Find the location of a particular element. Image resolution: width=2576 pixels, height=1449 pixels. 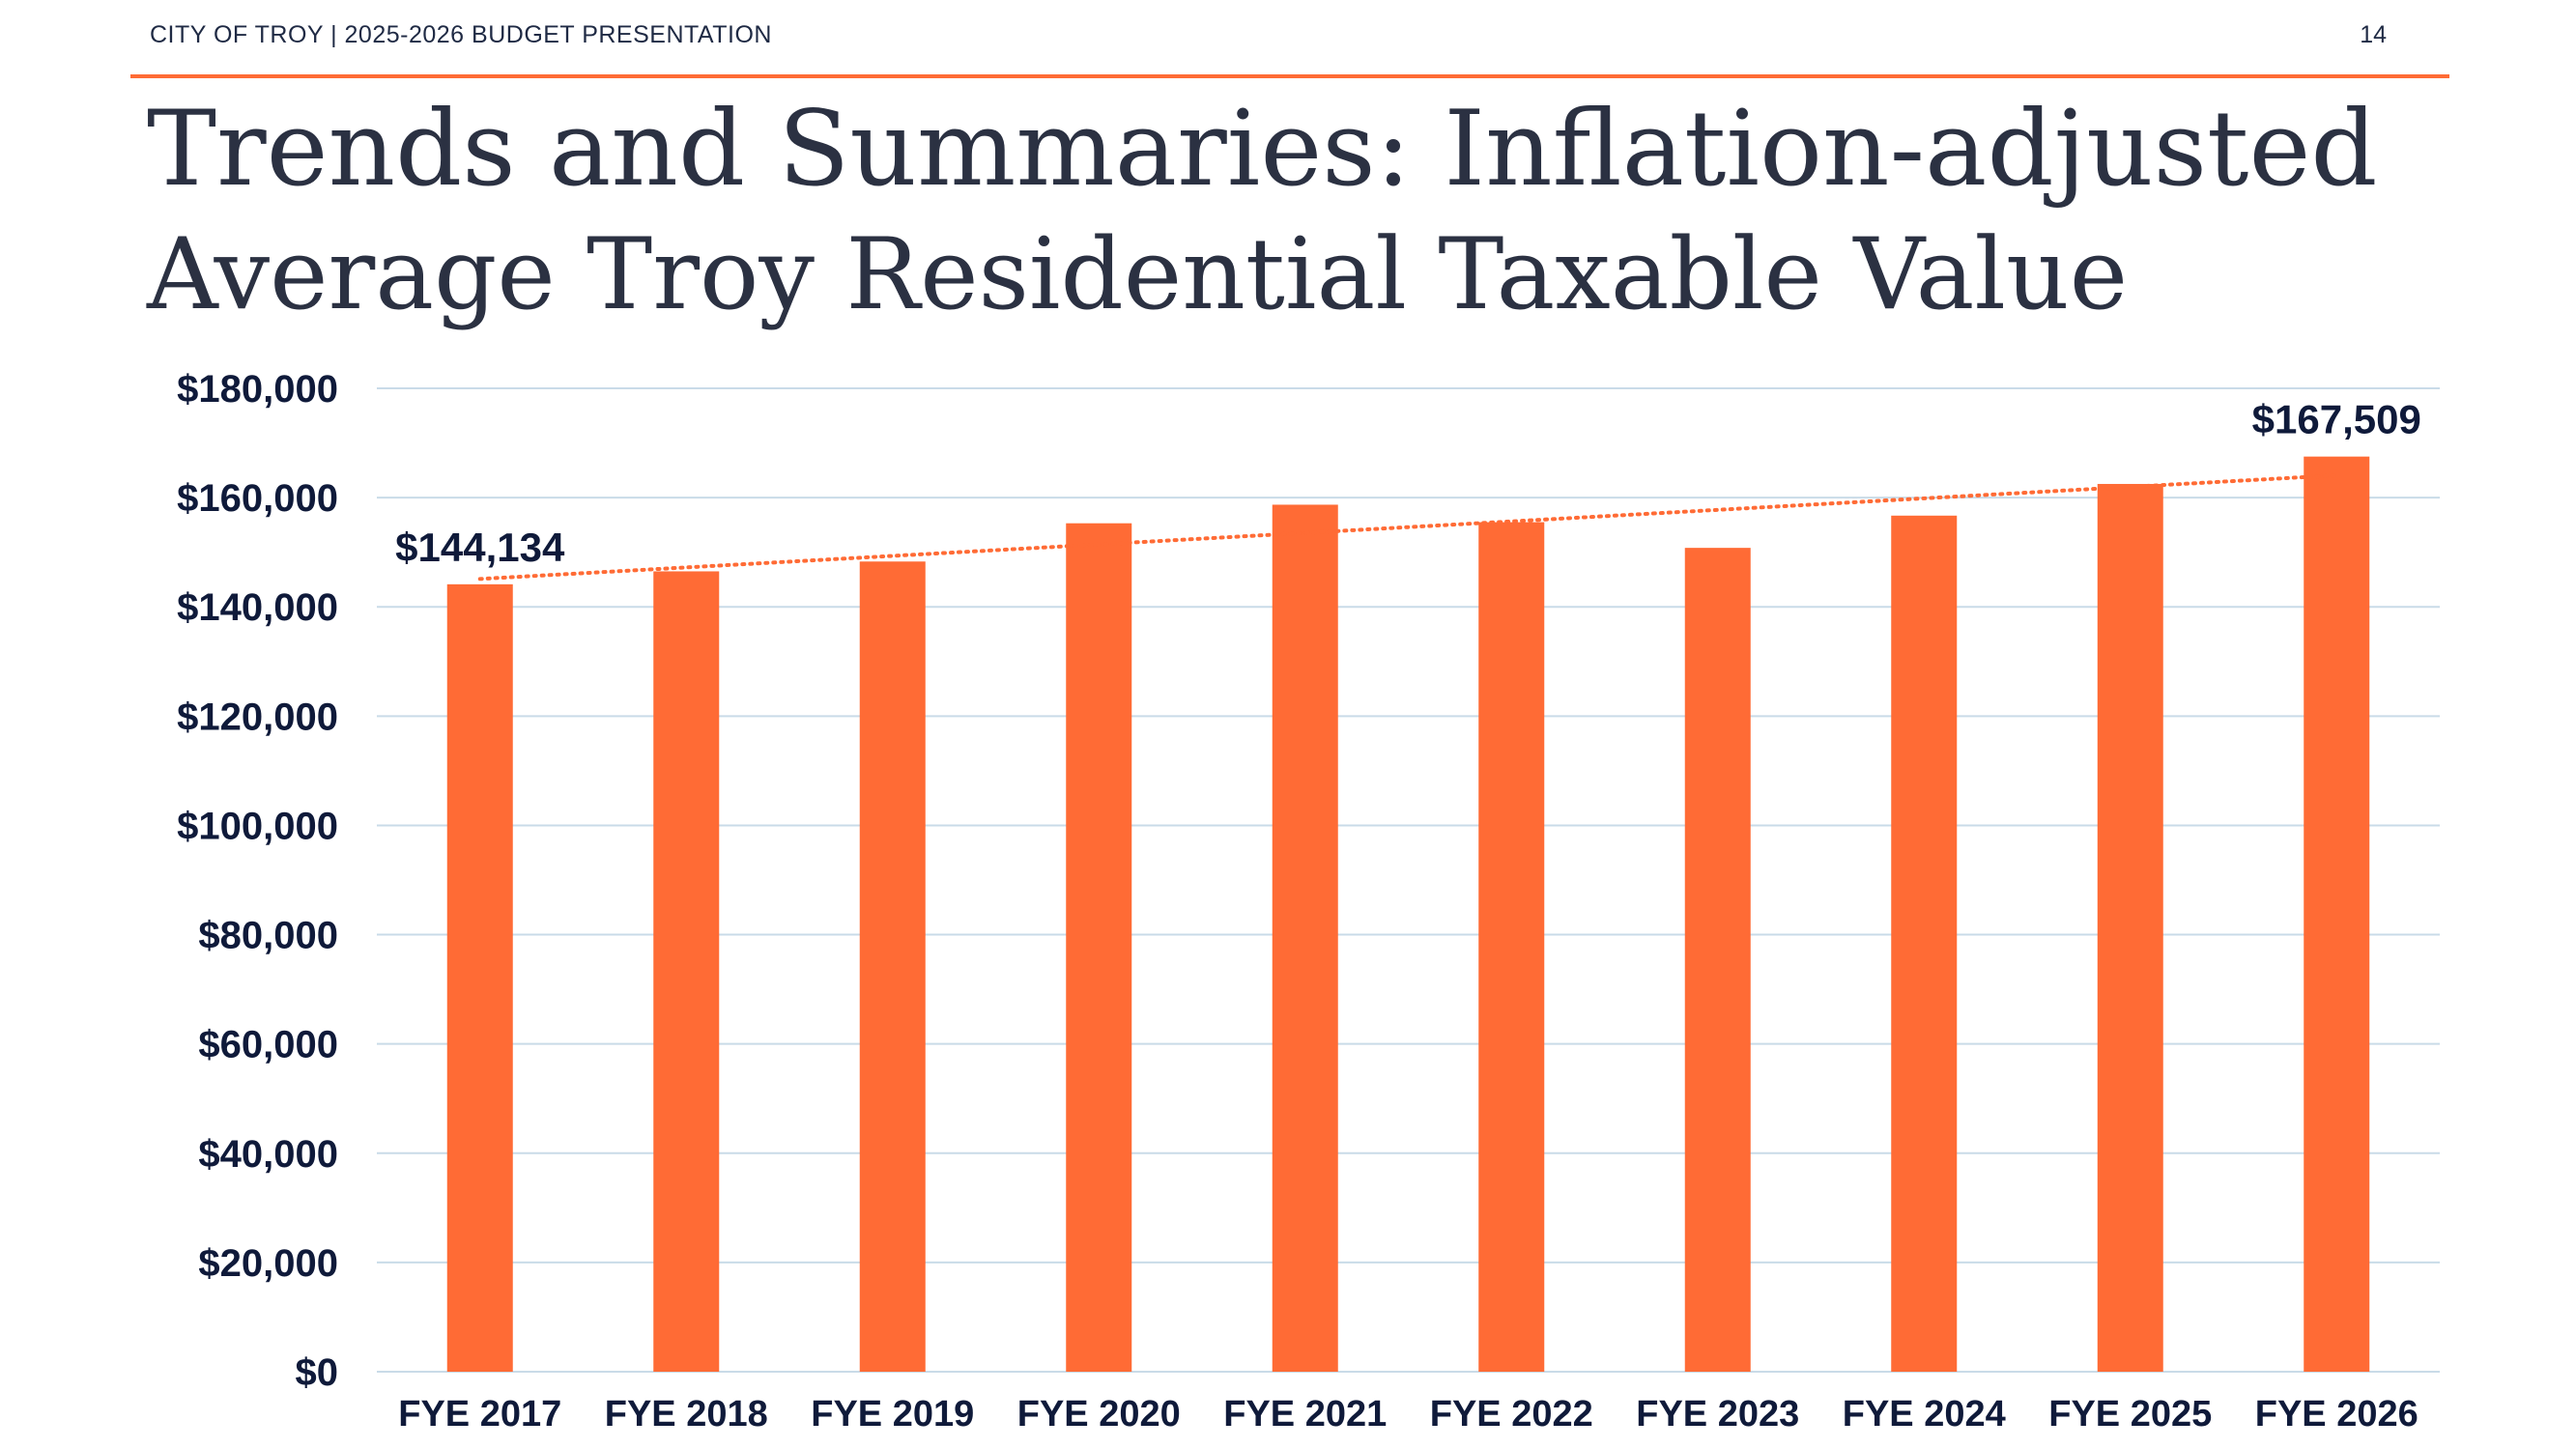

y-tick-label: $20,000 is located at coordinates (268, 1263).